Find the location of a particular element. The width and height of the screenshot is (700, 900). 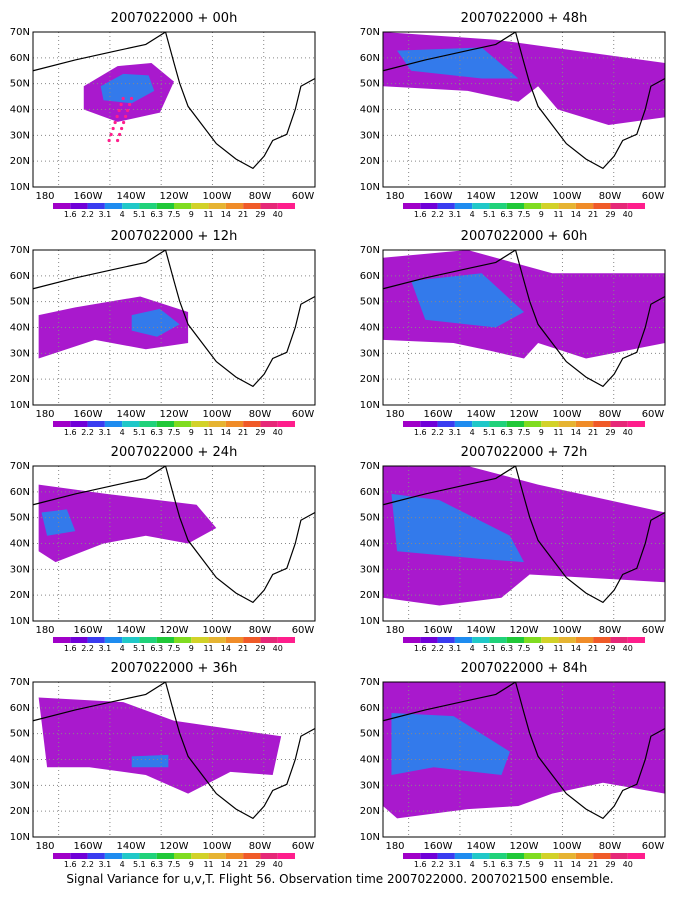

longitude-tick-label: 180 is located at coordinates (44, 630).